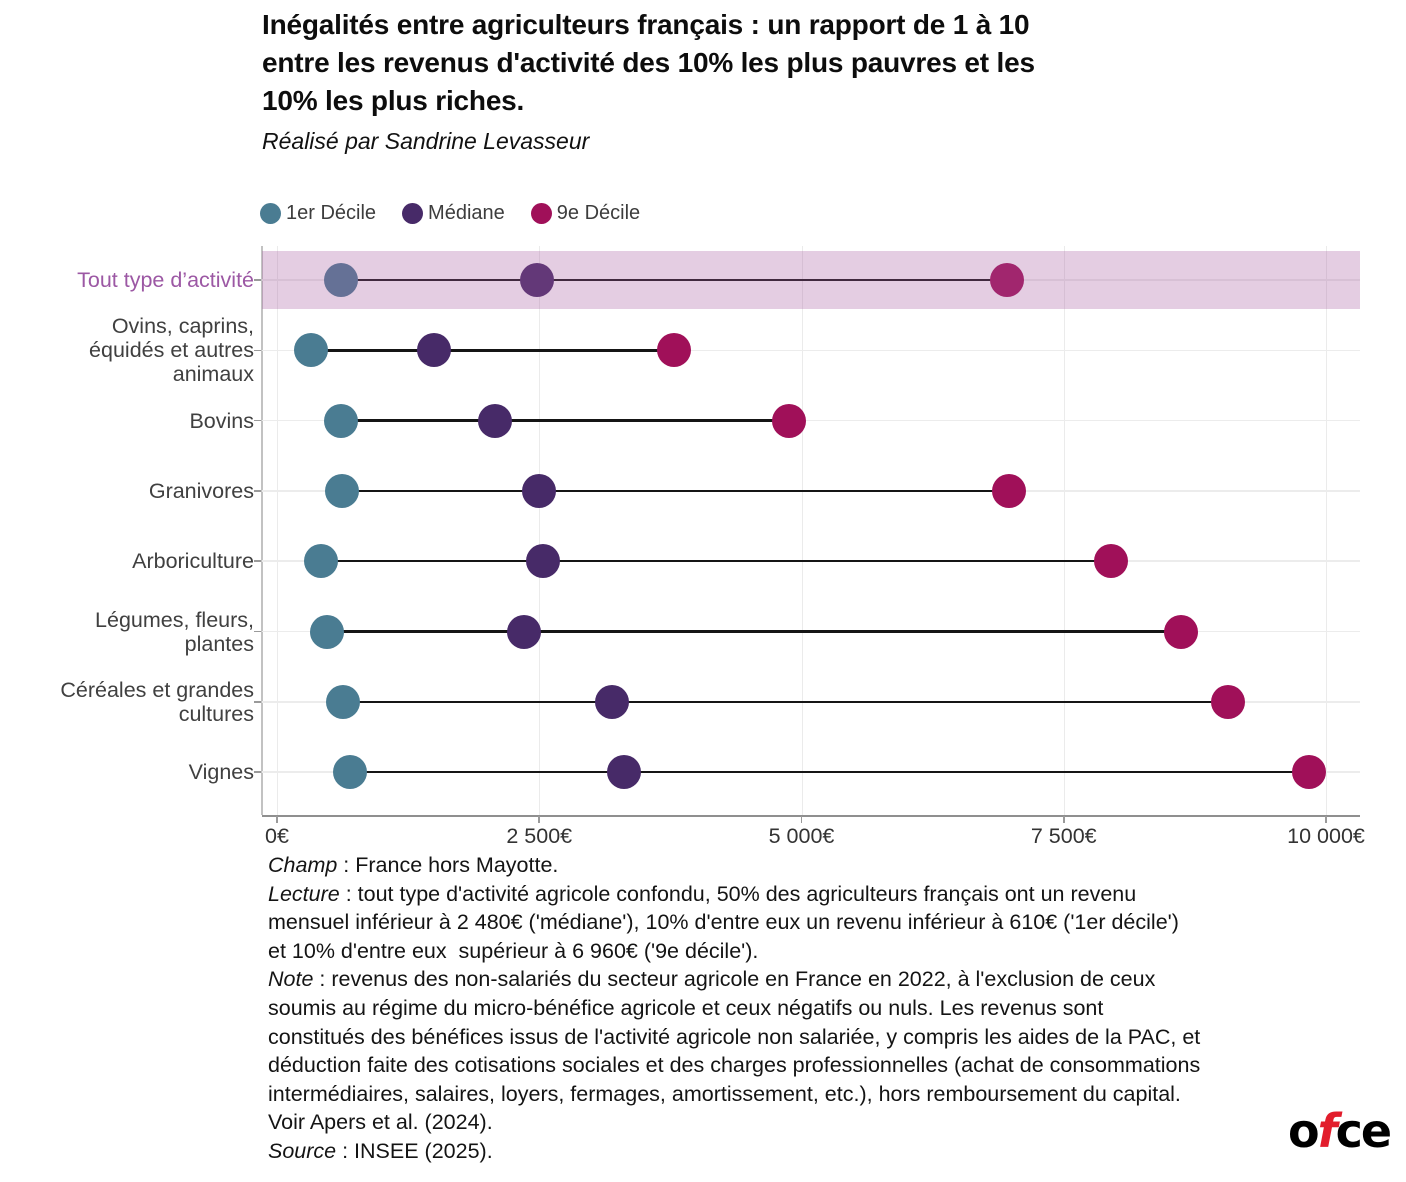 This screenshot has width=1406, height=1182. I want to click on ofce-logo: ofce, so click(1340, 1131).